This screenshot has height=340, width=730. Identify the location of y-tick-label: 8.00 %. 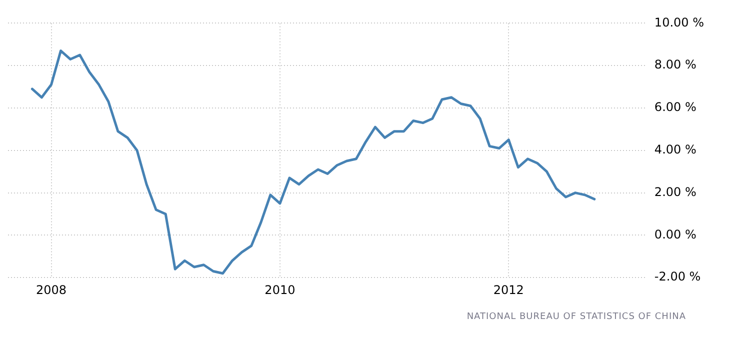
(675, 65).